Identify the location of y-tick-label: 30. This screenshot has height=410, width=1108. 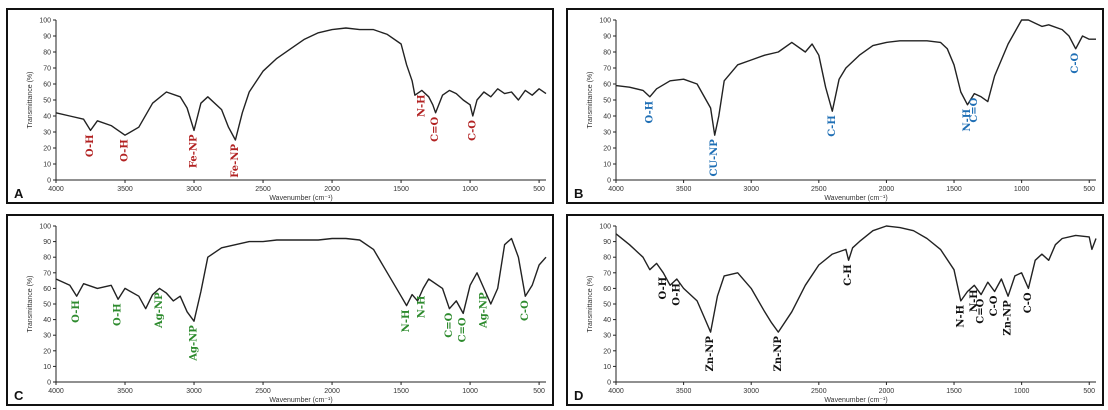
(47, 133).